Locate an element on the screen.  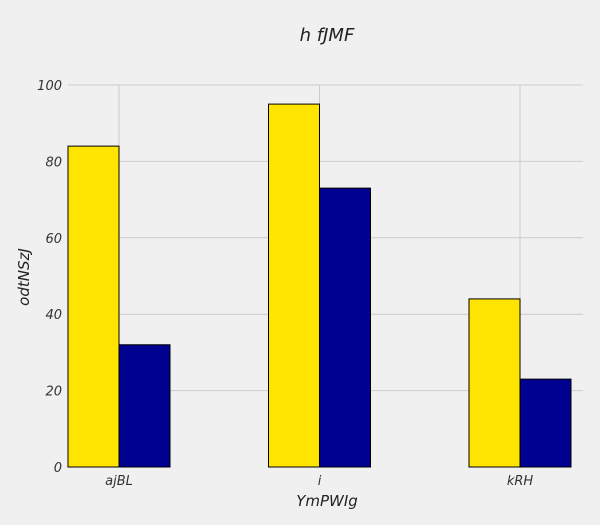
y-tick-label: 20 is located at coordinates (53, 392).